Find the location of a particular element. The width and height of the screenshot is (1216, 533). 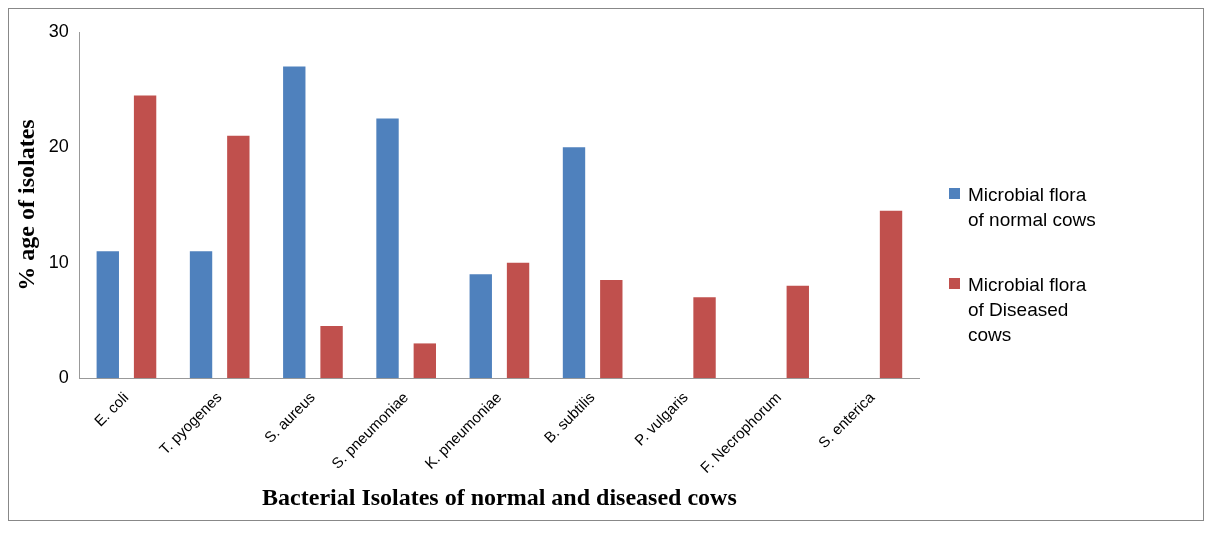

legend-label: Microbial flora of normal cows is located at coordinates (1032, 207).